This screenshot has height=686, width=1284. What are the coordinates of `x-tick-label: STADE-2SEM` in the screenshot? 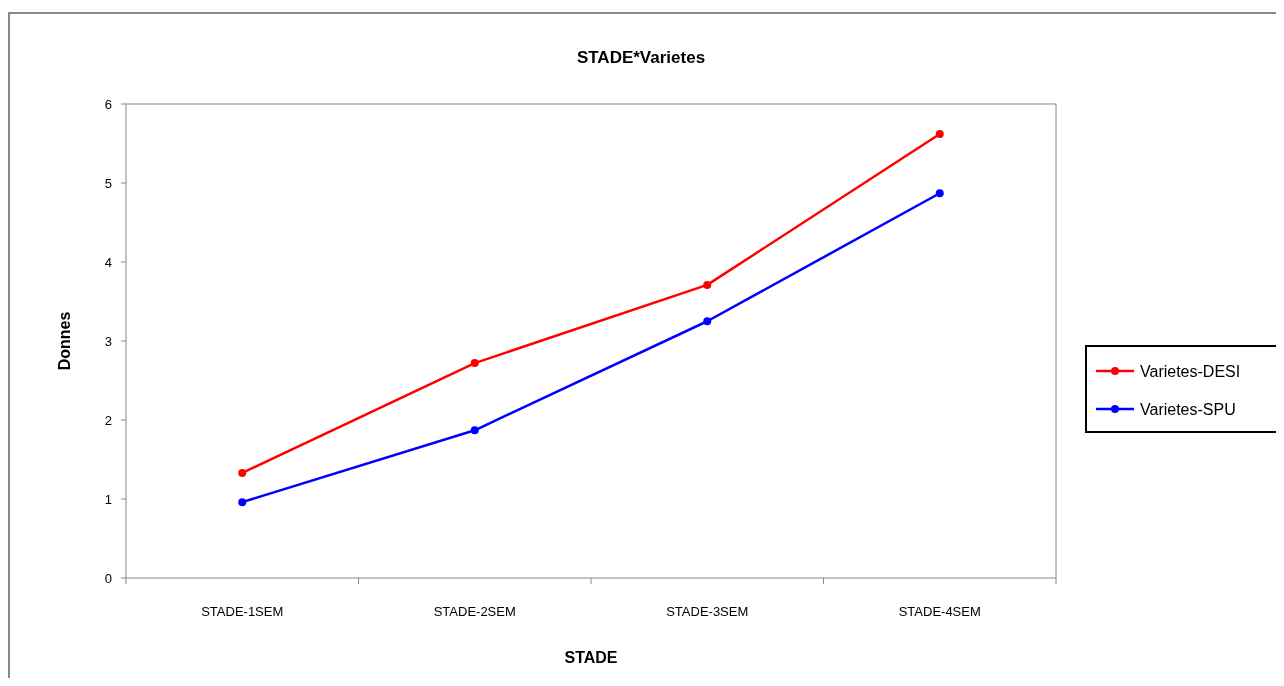 It's located at (474, 611).